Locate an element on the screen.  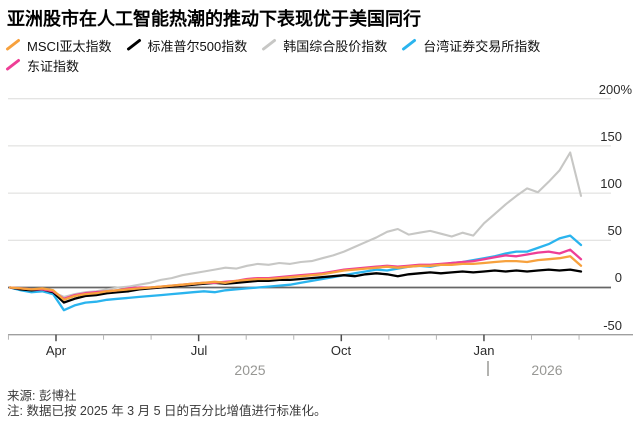
legend-item-kospi: 韩国综合股价指数 is located at coordinates (324, 45).